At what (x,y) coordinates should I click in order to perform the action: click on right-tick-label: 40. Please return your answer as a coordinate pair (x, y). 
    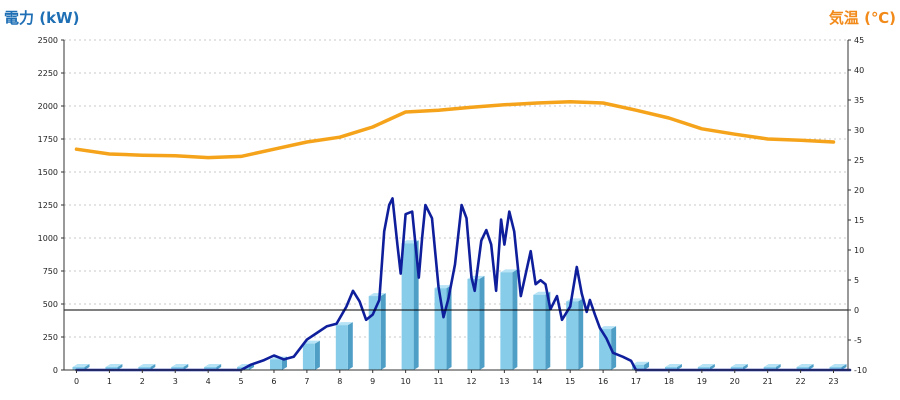
    Looking at the image, I should click on (859, 70).